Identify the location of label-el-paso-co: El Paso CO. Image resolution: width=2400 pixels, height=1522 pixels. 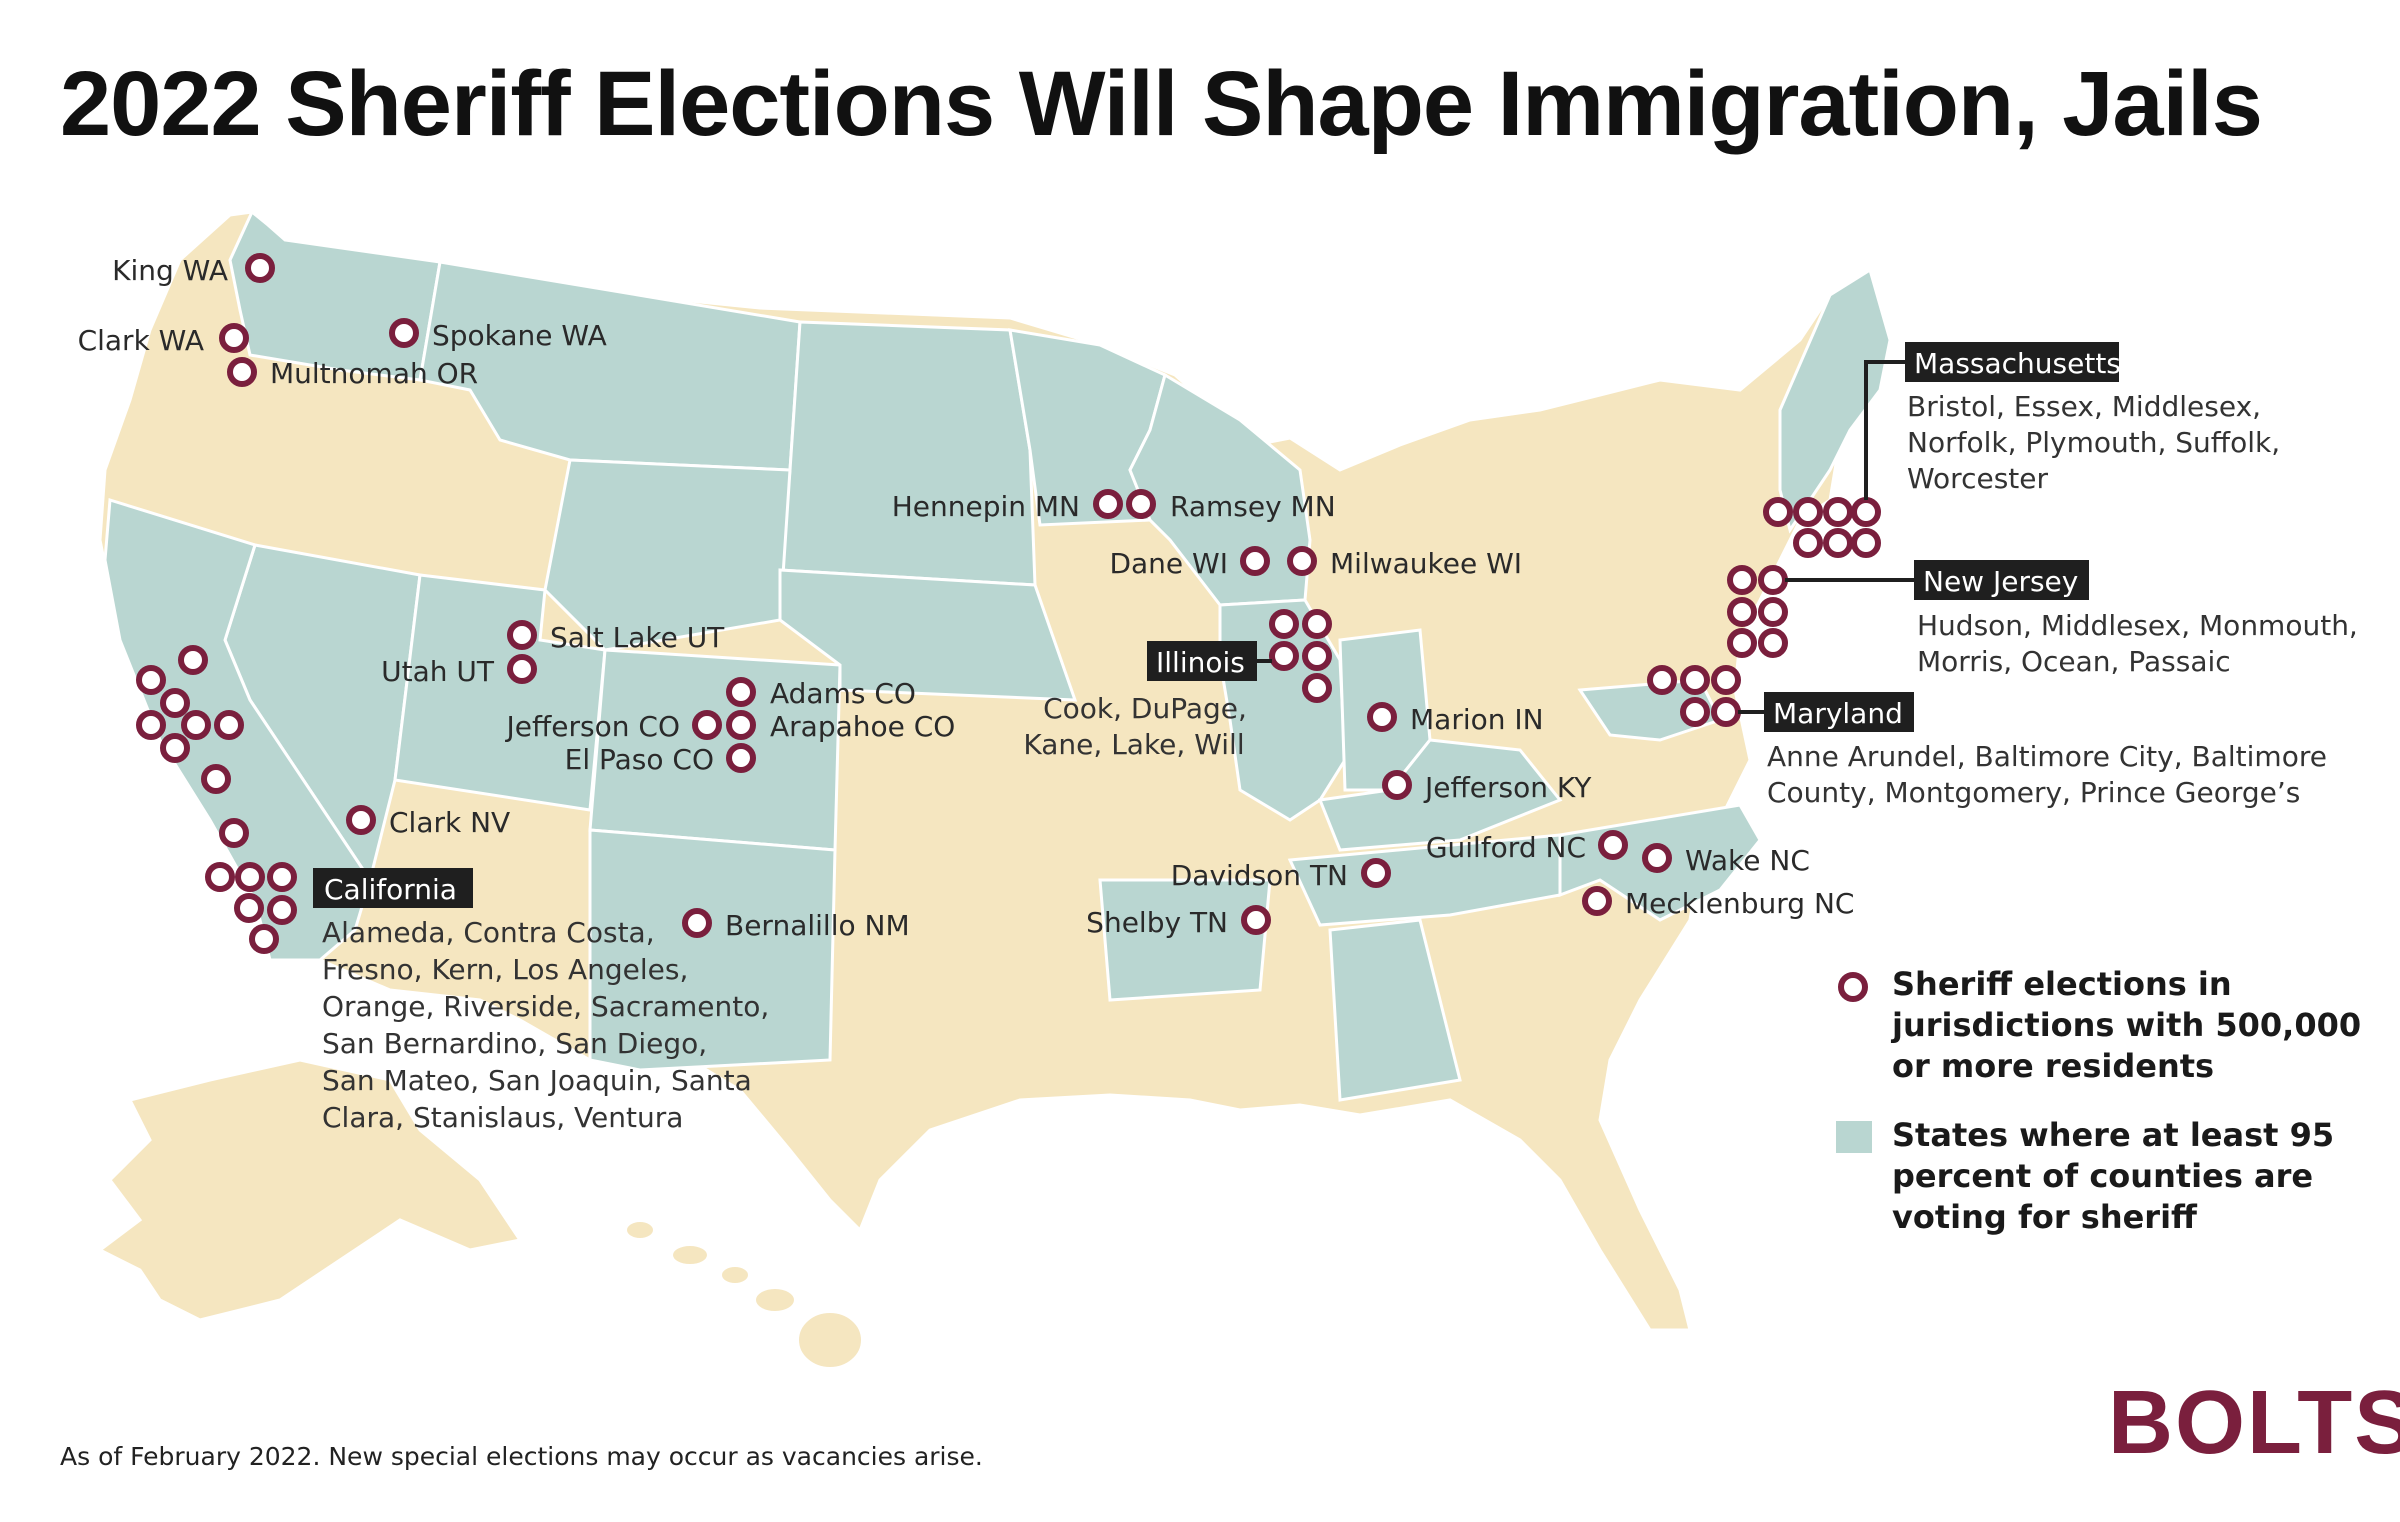
(639, 759).